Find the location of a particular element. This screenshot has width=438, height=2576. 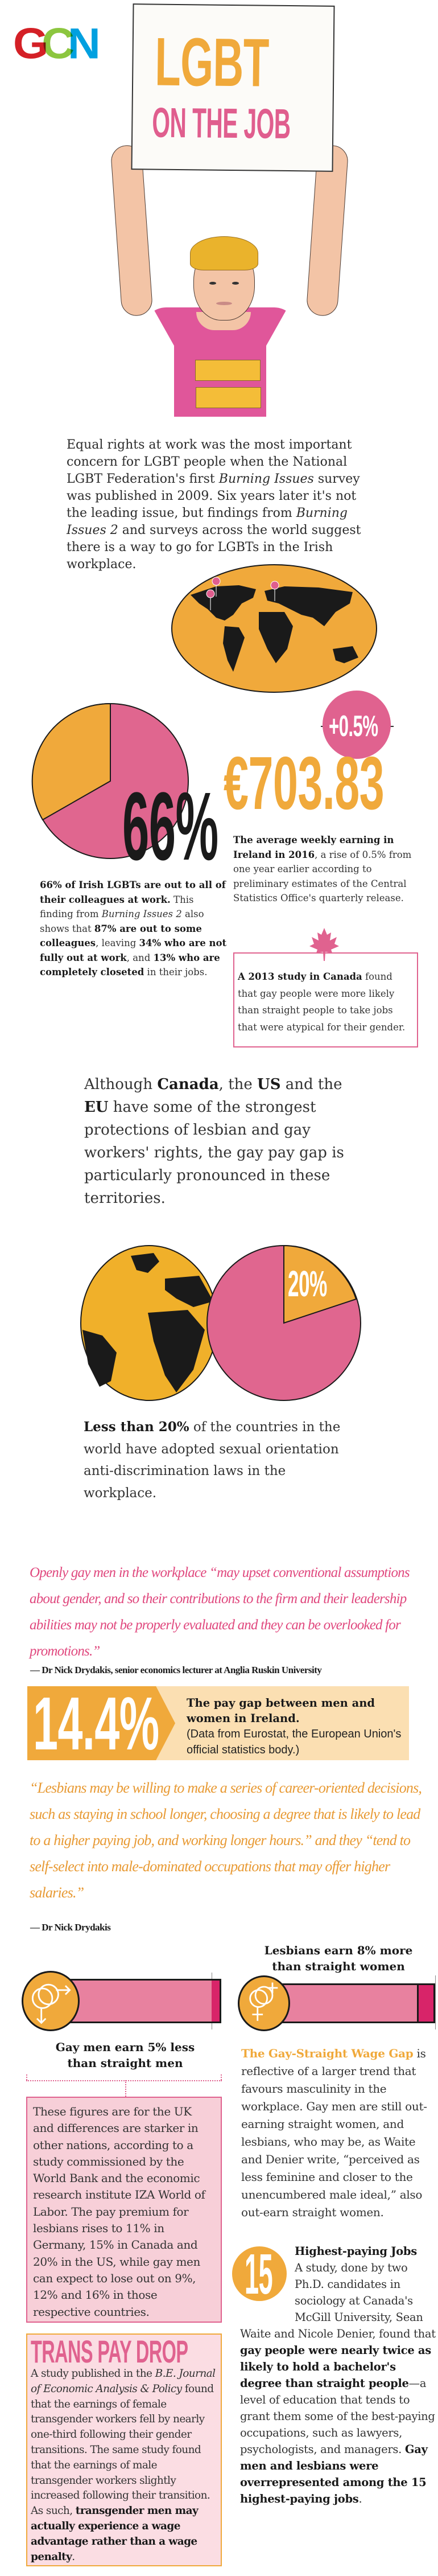

stat-66-percent: 66% is located at coordinates (170, 827).